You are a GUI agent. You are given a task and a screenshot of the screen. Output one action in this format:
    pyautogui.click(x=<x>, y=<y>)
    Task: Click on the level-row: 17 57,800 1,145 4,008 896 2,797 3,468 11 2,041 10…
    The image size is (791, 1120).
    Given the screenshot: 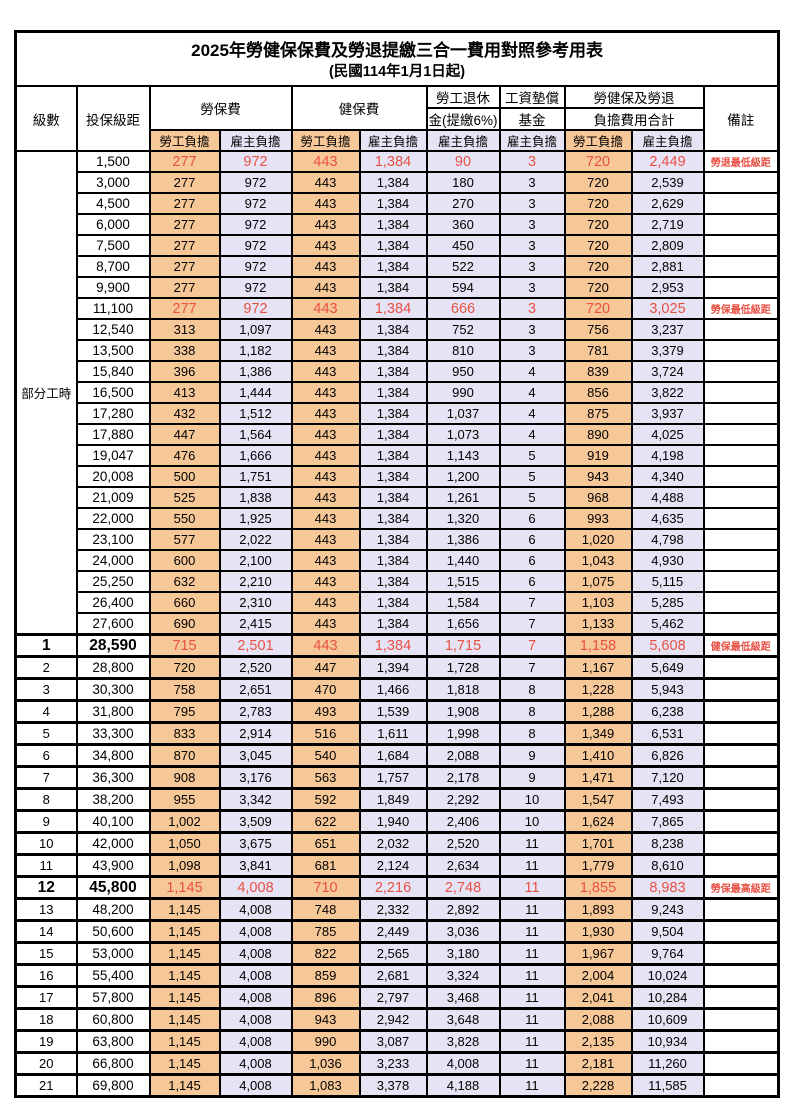 What is the action you would take?
    pyautogui.click(x=397, y=997)
    